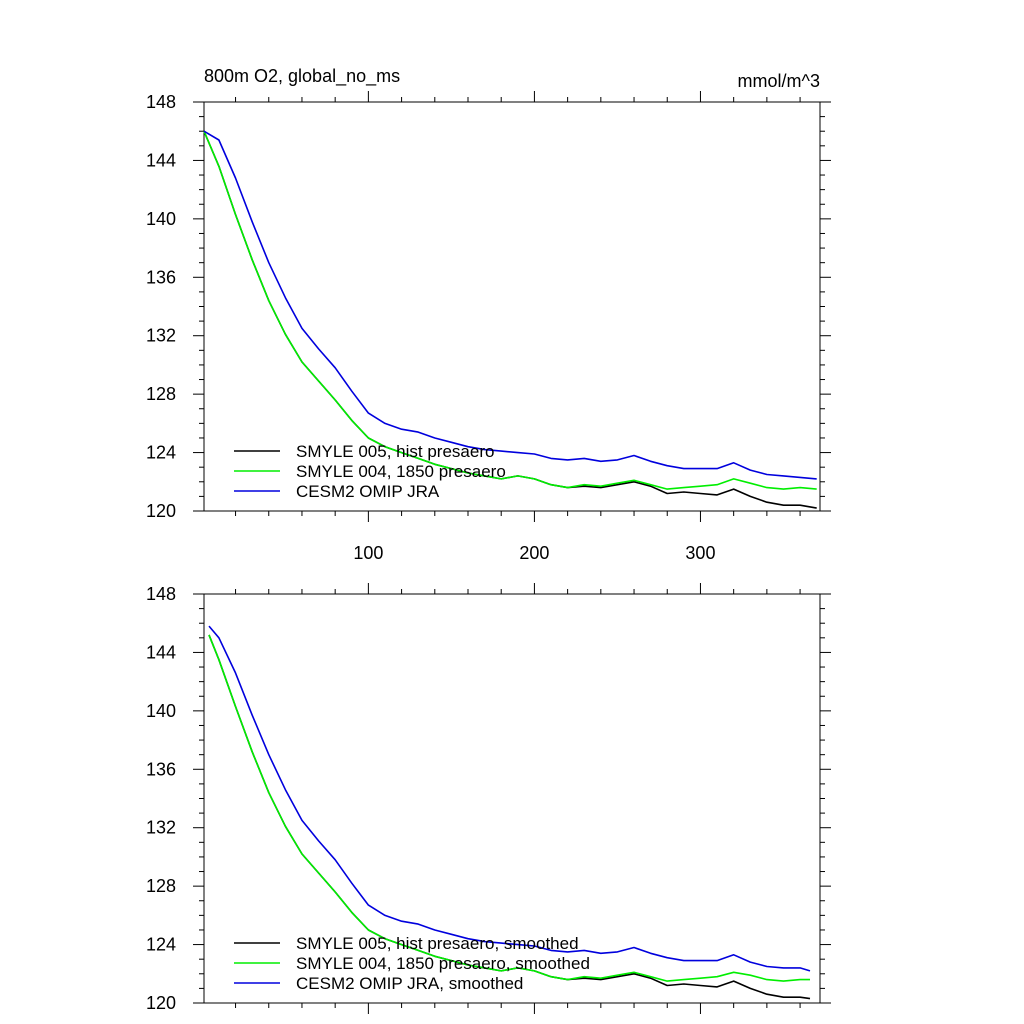  I want to click on legend-label: SMYLE 005, hist presaero, so click(395, 451).